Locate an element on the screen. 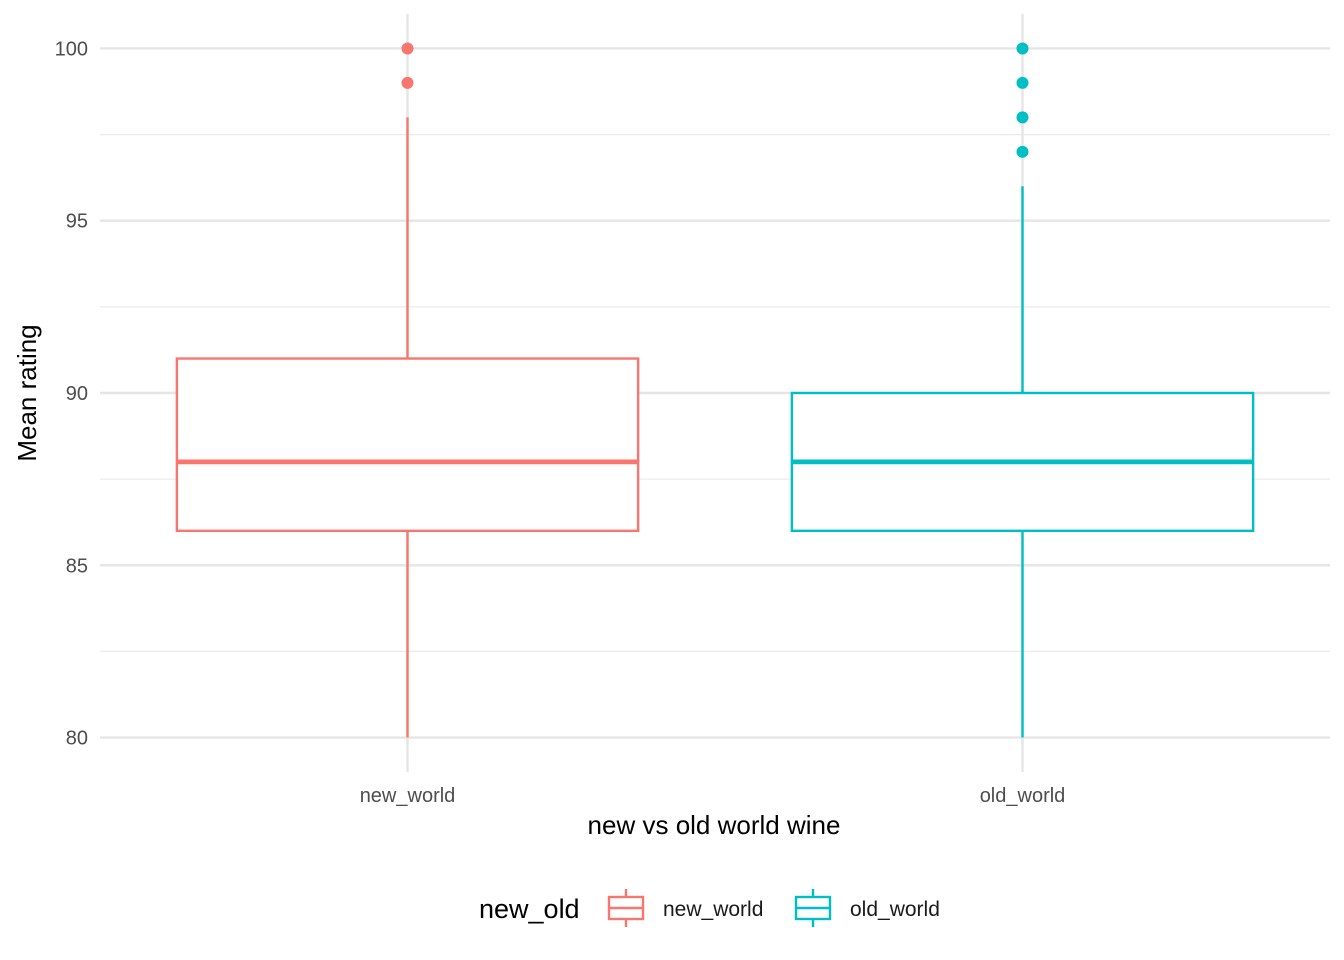  legend-label: old_world is located at coordinates (895, 909).